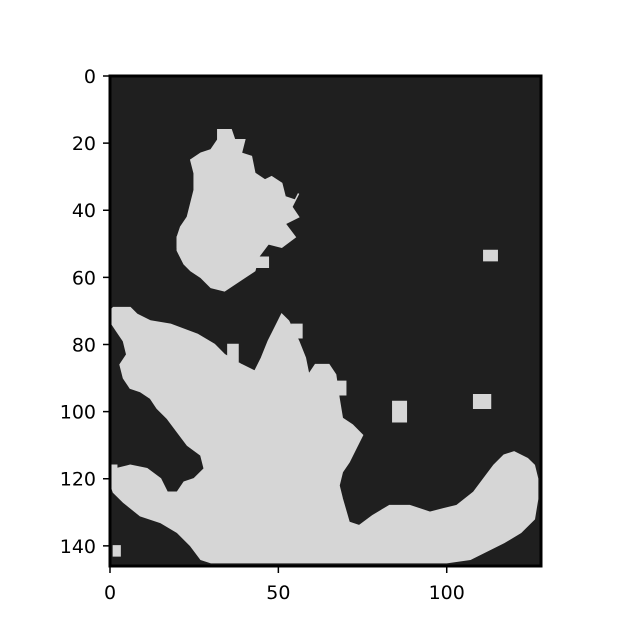 The height and width of the screenshot is (636, 636). I want to click on x-tick-label: 0, so click(110, 593).